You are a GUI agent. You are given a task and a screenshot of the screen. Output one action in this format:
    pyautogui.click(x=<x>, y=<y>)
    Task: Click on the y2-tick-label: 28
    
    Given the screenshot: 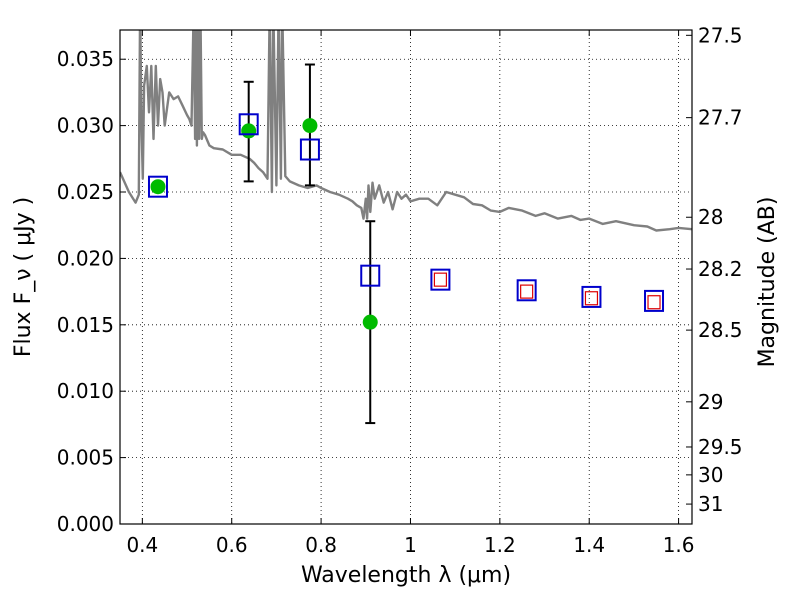 What is the action you would take?
    pyautogui.click(x=710, y=217)
    